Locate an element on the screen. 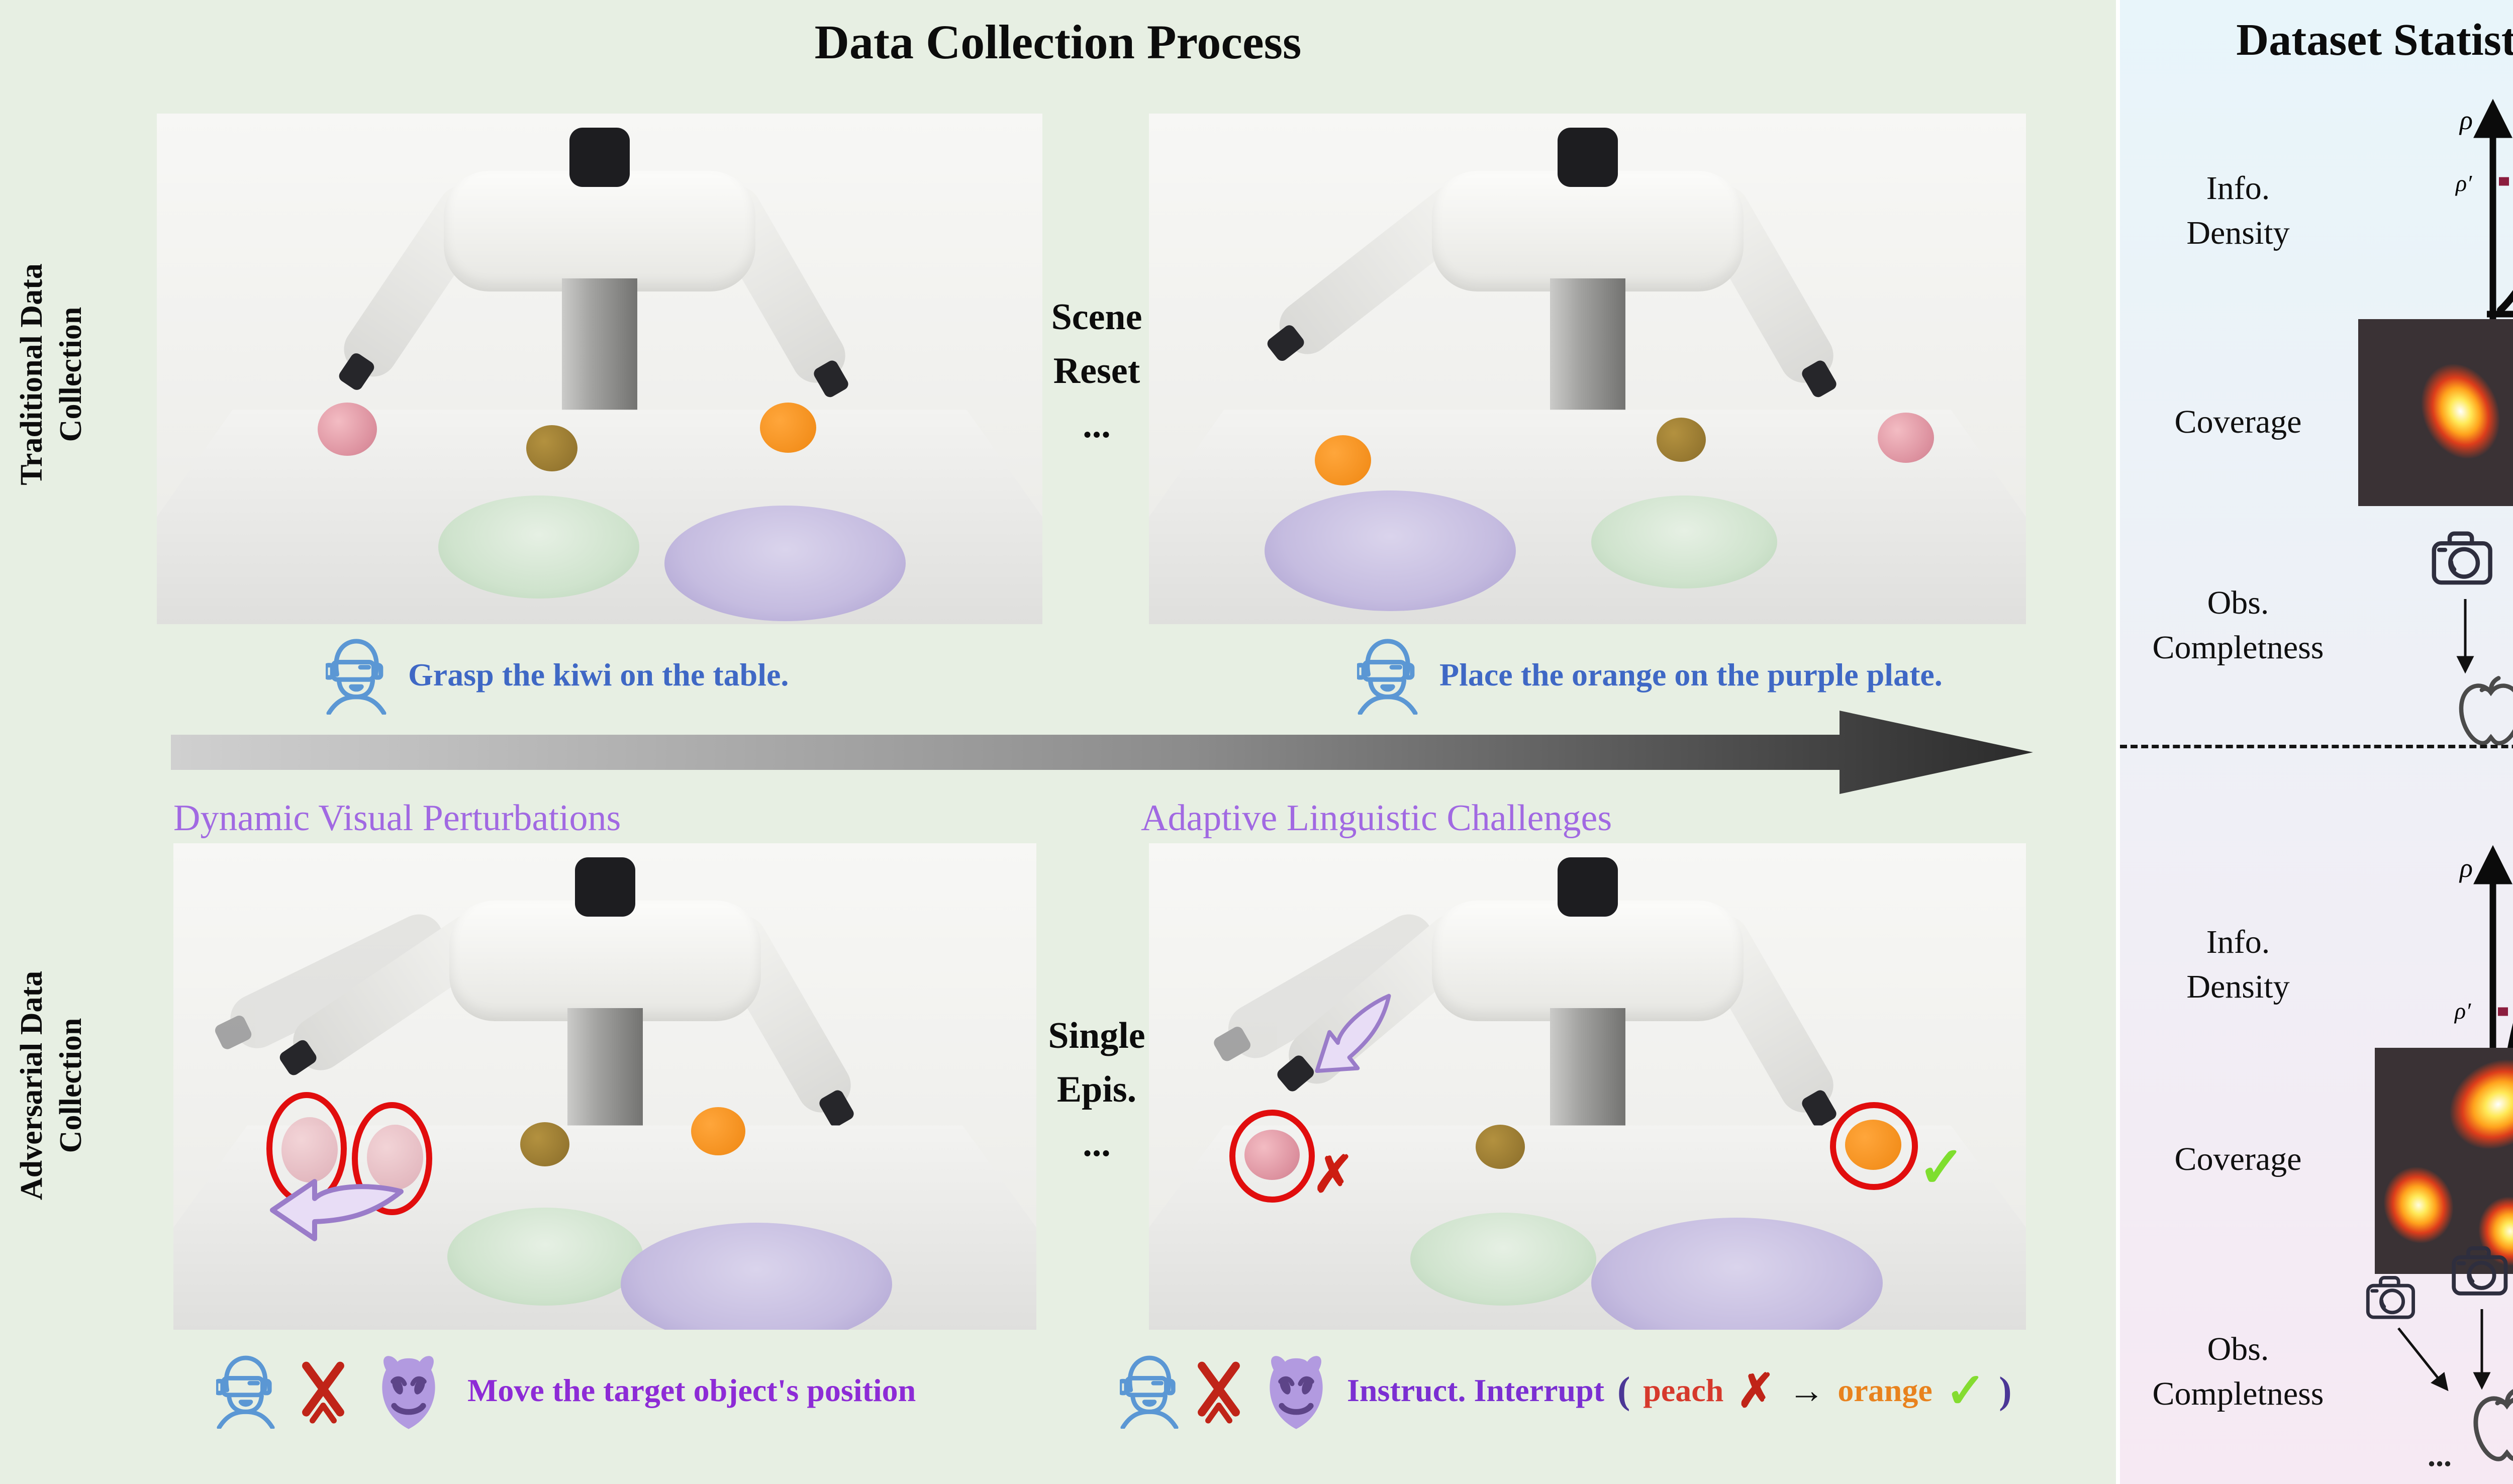 The image size is (2513, 1484). caption-place-row: Place the orange on the purple plate. is located at coordinates (1650, 675).